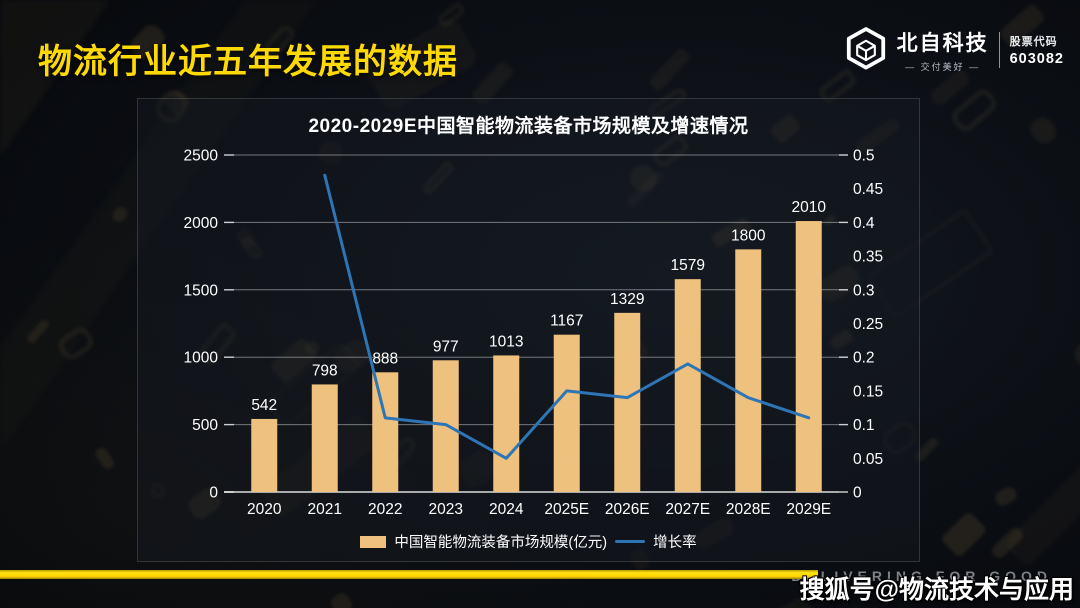  What do you see at coordinates (205, 425) in the screenshot?
I see `left-axis-label: 500` at bounding box center [205, 425].